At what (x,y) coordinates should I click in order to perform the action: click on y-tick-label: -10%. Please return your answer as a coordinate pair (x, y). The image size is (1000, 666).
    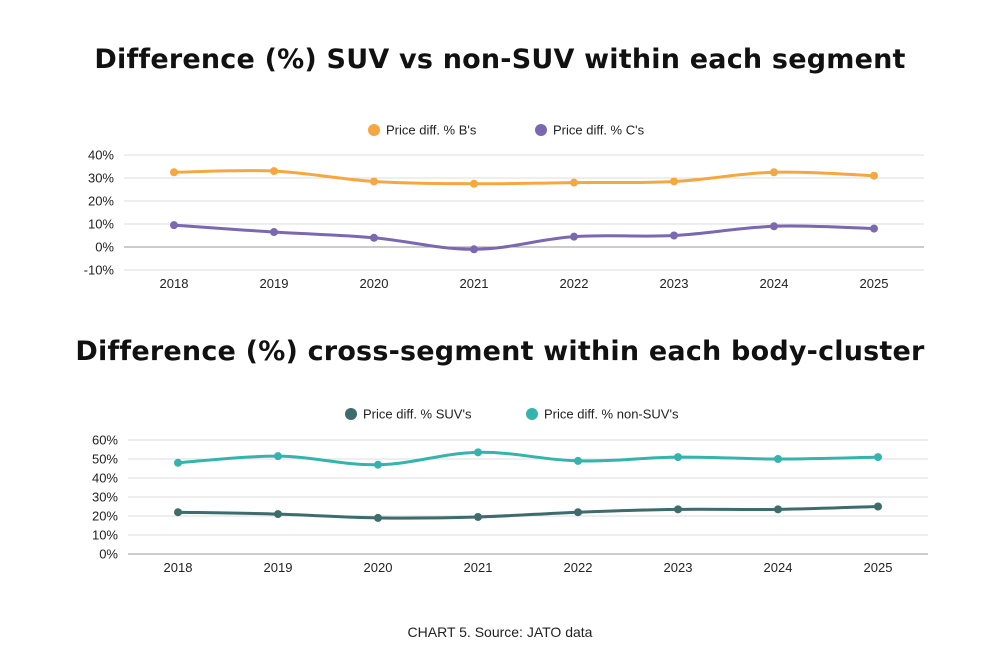
    Looking at the image, I should click on (99, 270).